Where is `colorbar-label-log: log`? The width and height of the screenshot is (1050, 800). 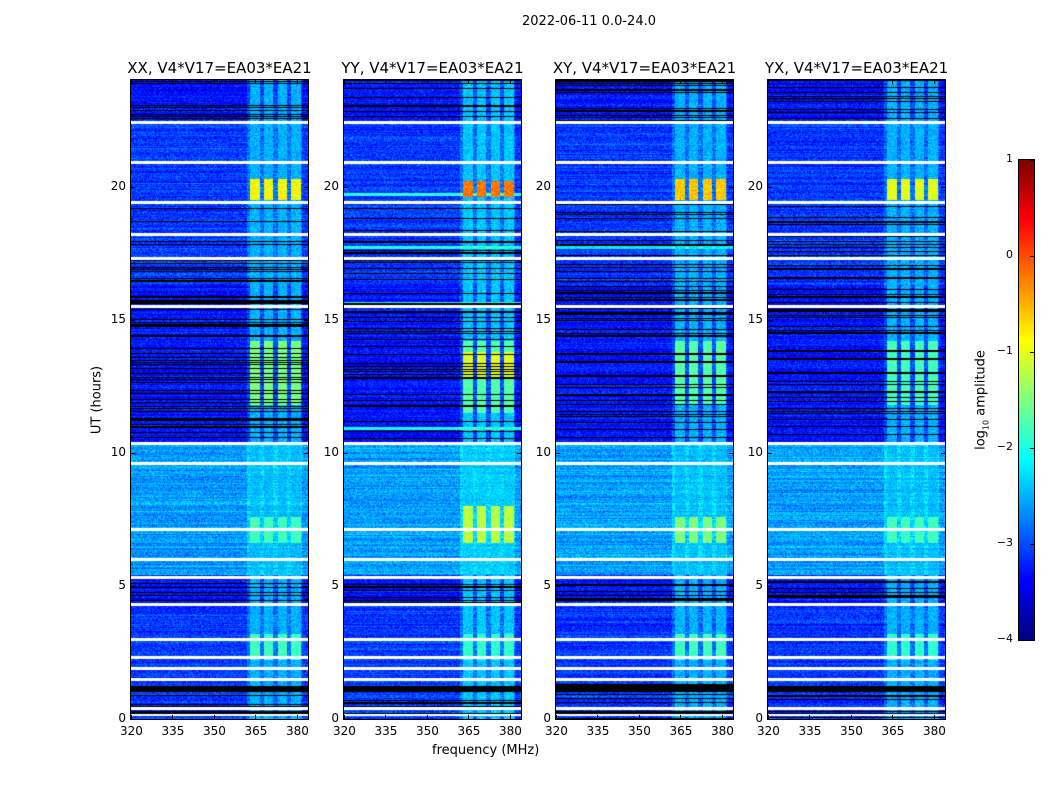 colorbar-label-log: log is located at coordinates (981, 440).